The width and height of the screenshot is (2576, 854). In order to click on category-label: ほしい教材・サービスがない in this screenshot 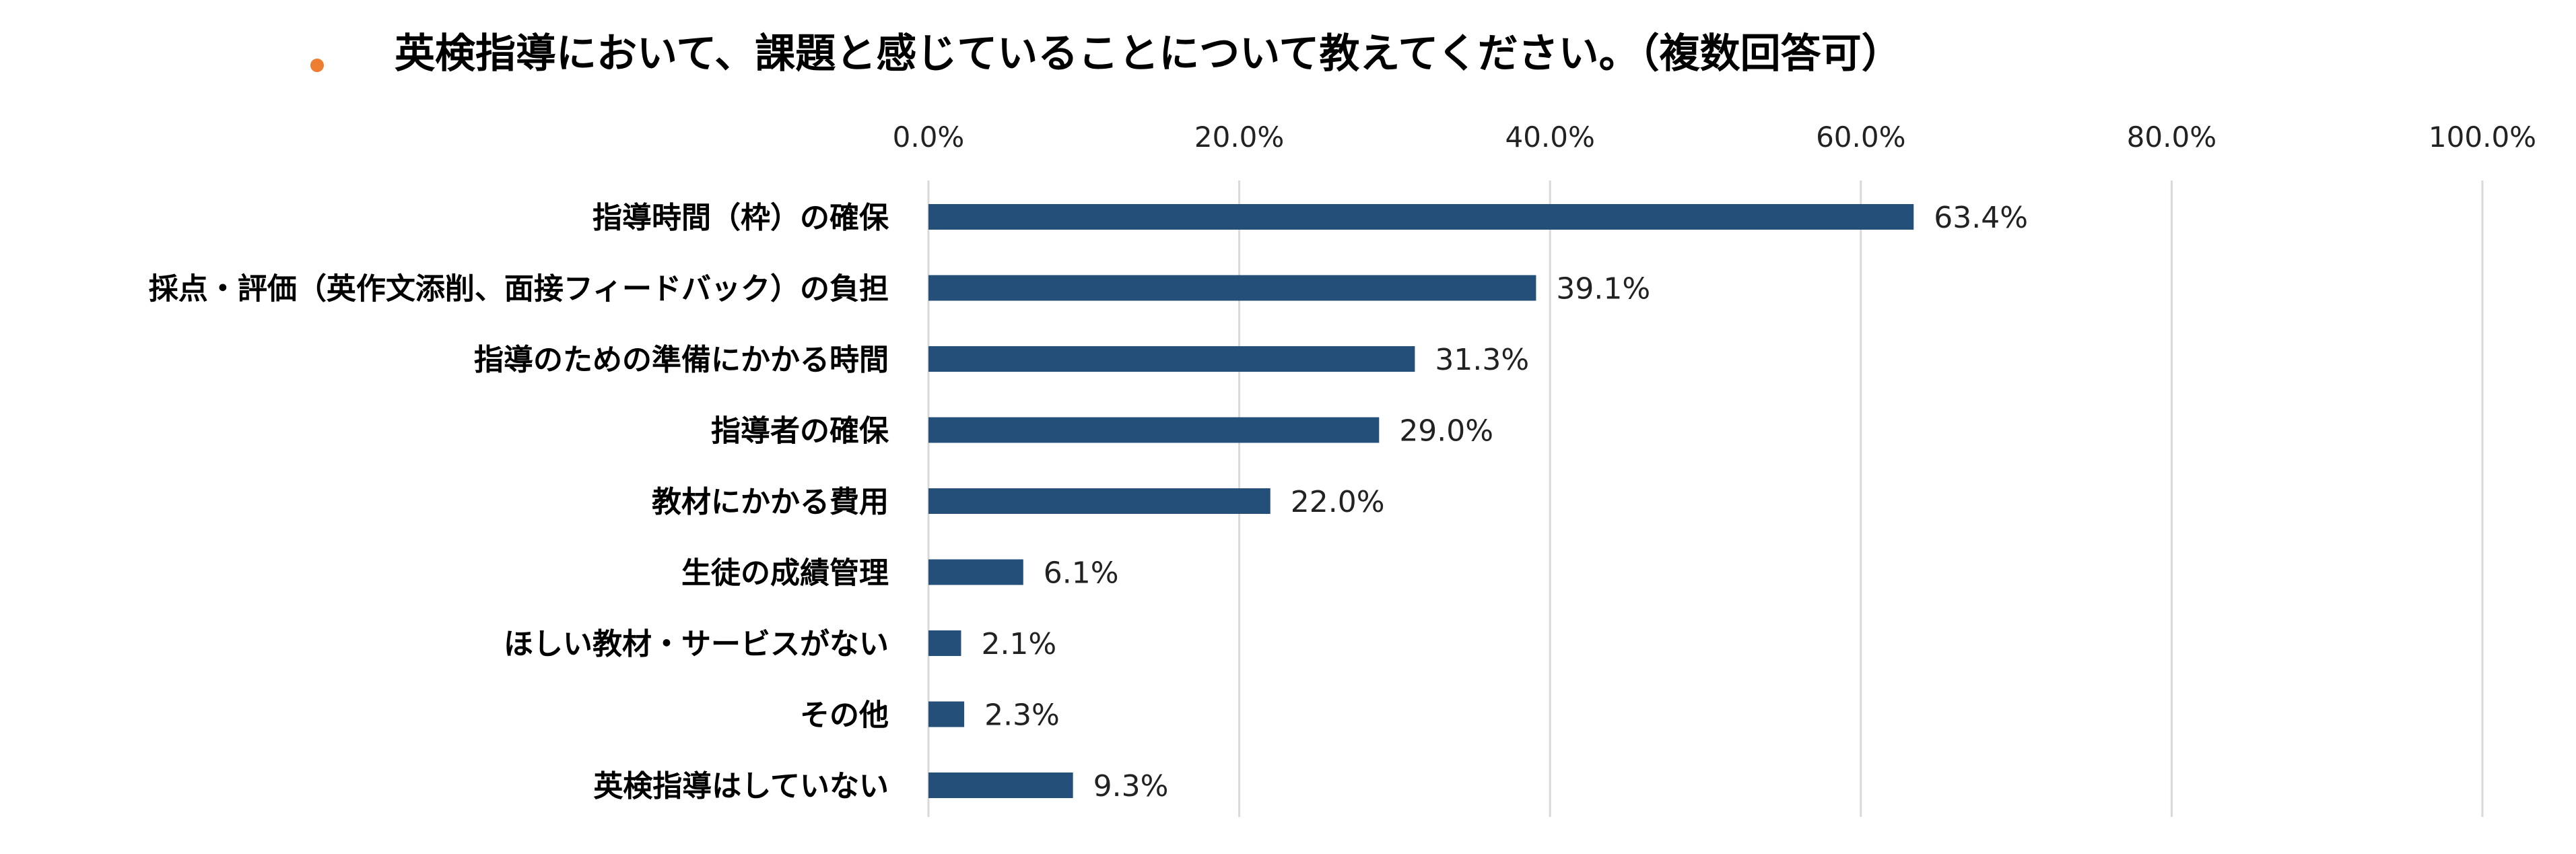, I will do `click(697, 644)`.